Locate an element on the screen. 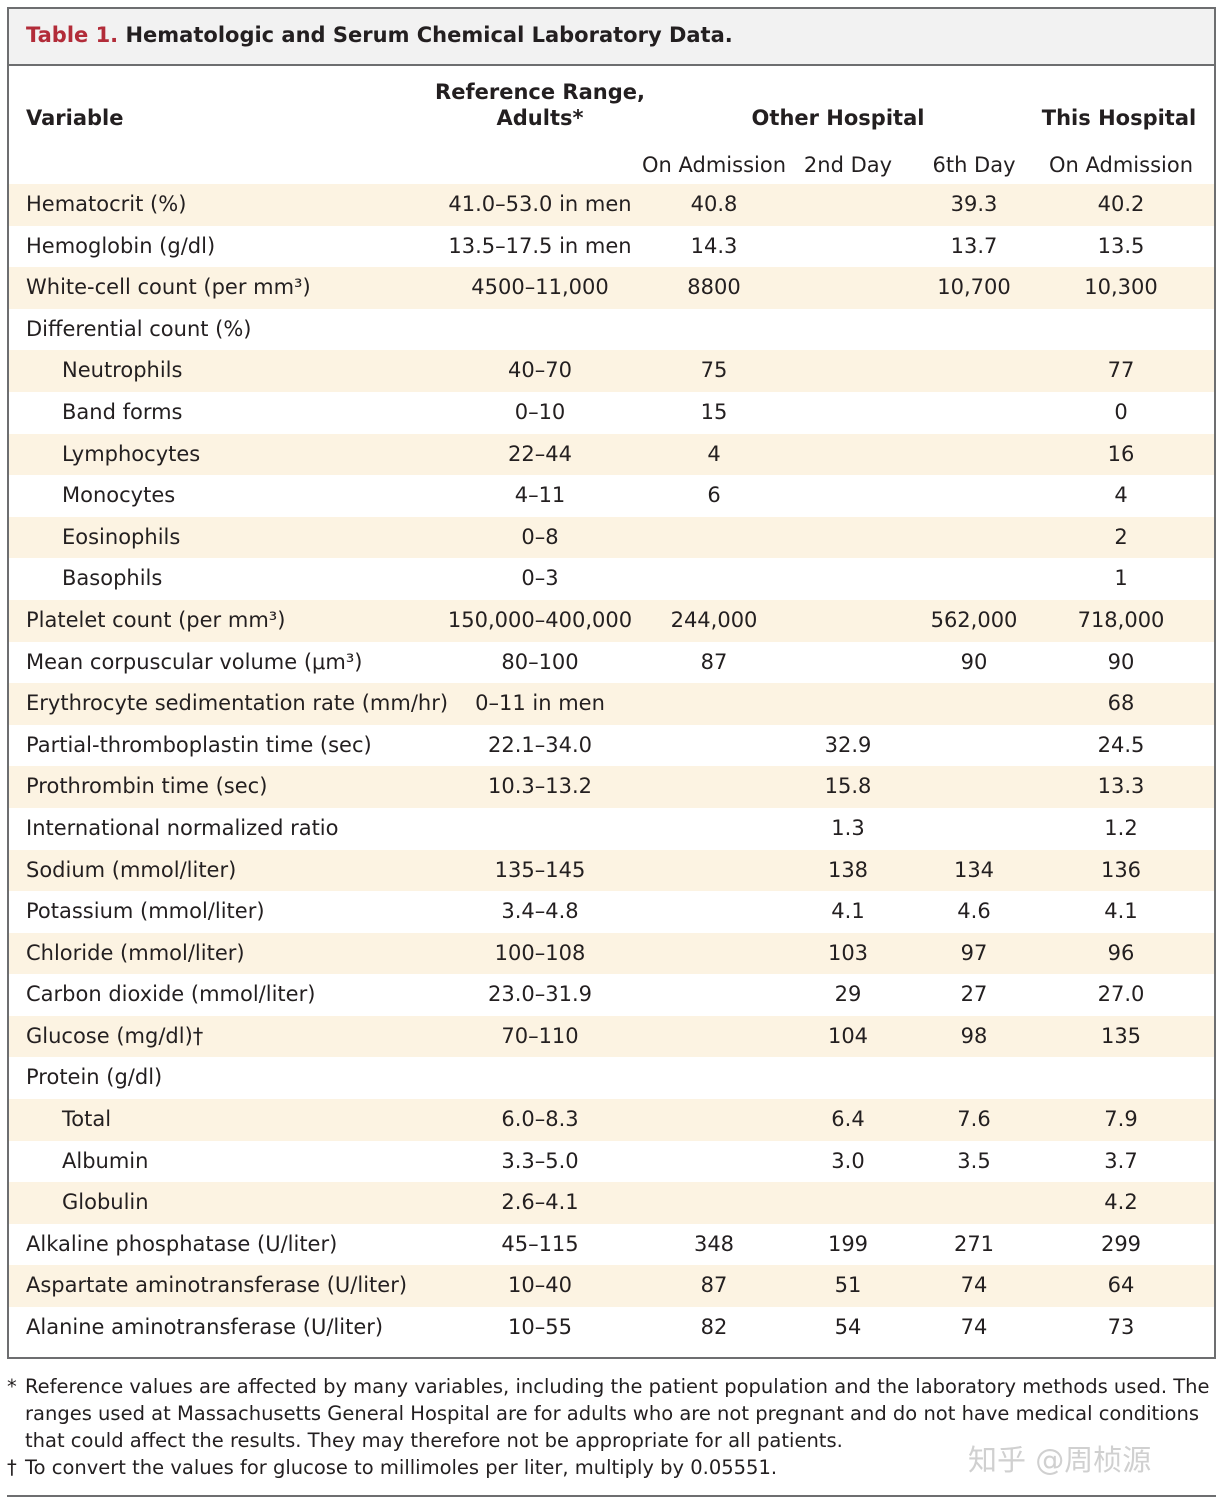  bottom-rule is located at coordinates (611, 1496).